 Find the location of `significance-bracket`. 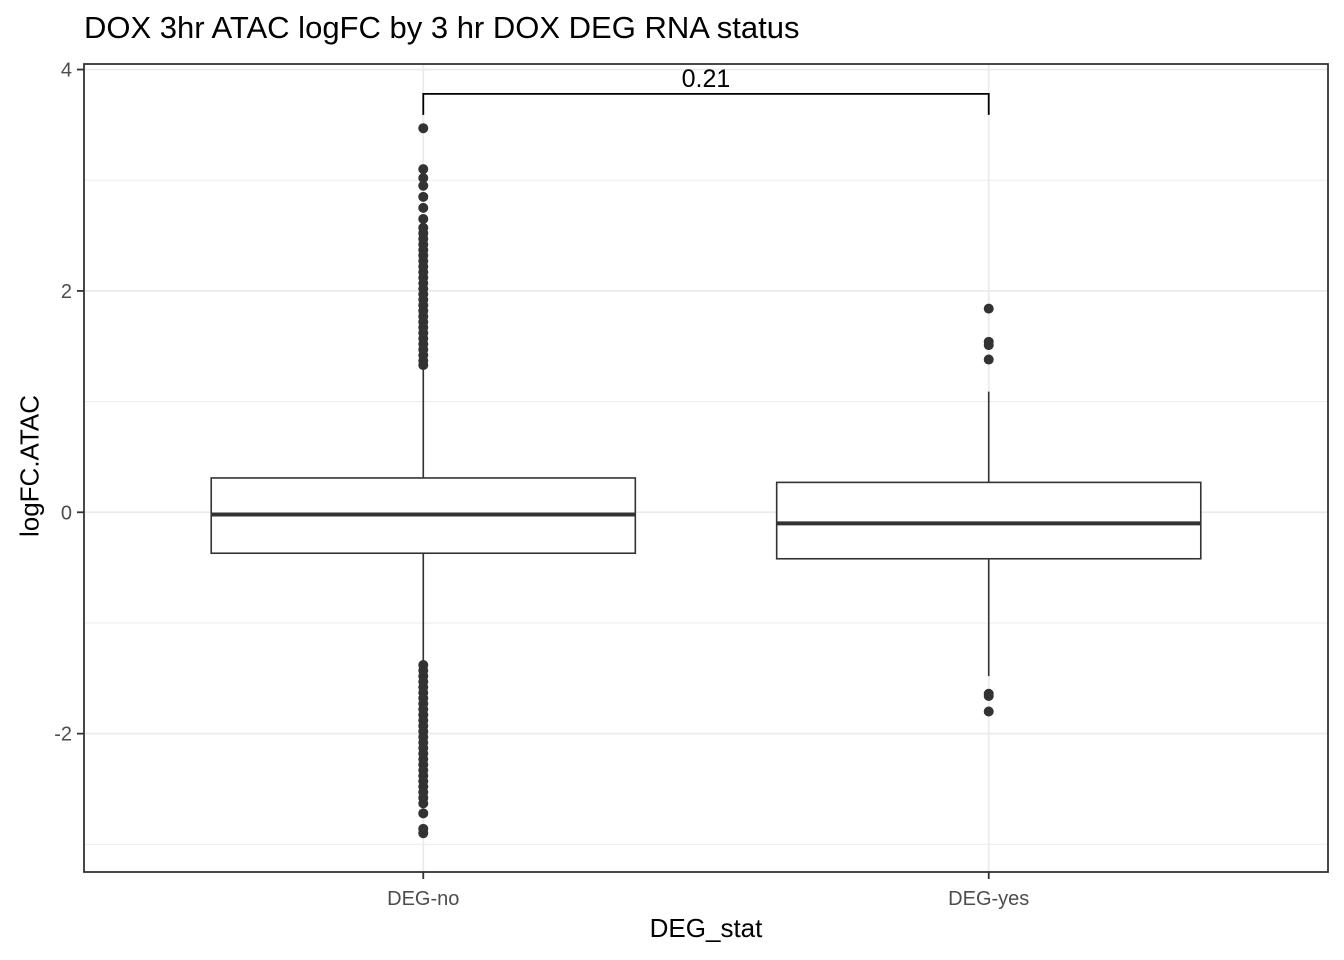

significance-bracket is located at coordinates (706, 103).